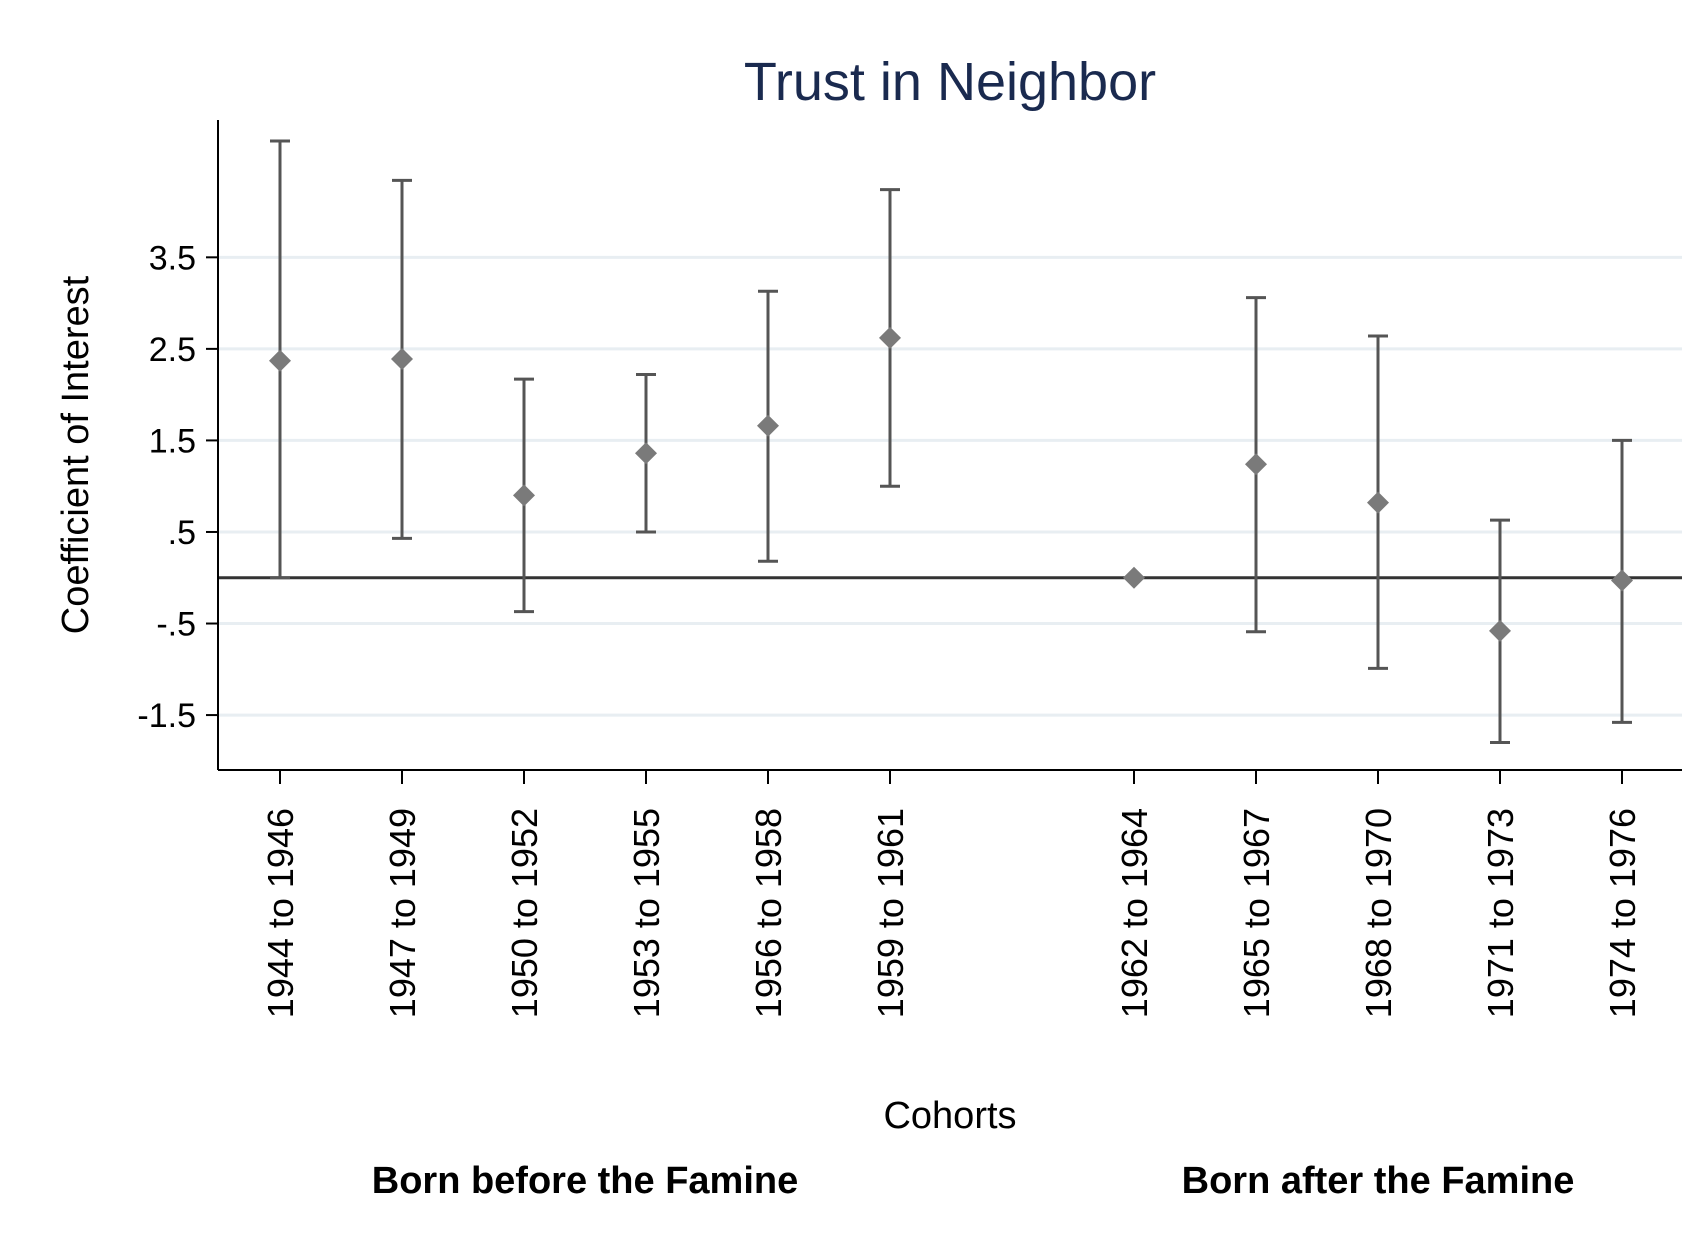 This screenshot has height=1241, width=1706. I want to click on y-tick-label: .5, so click(182, 533).